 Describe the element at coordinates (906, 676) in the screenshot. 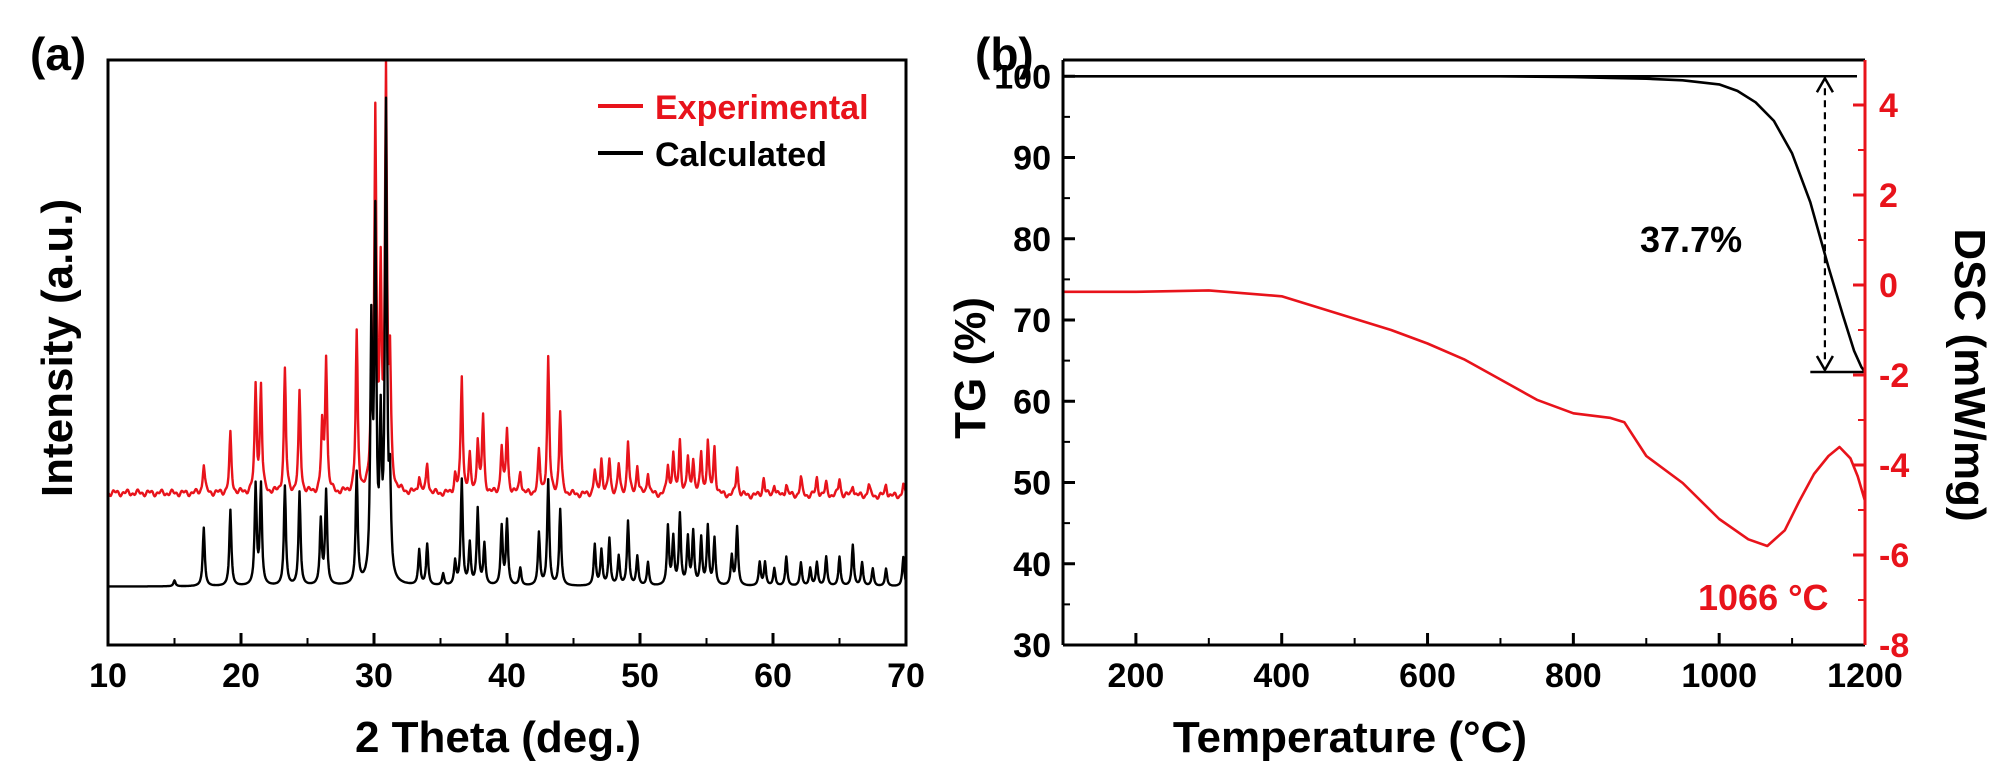

I see `panel-a-xtick-label: 70` at that location.